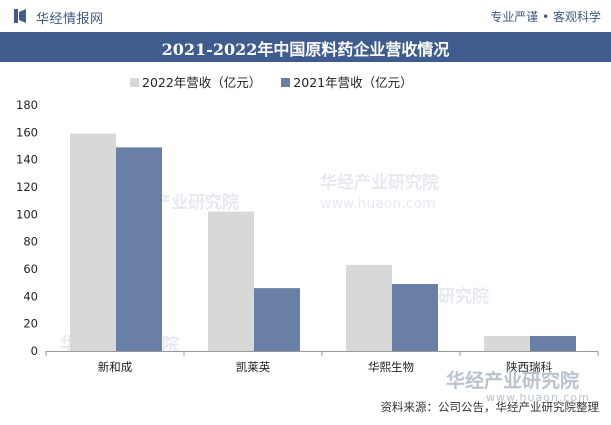 Image resolution: width=611 pixels, height=425 pixels. Describe the element at coordinates (115, 367) in the screenshot. I see `x-tick-label: 新和成` at that location.